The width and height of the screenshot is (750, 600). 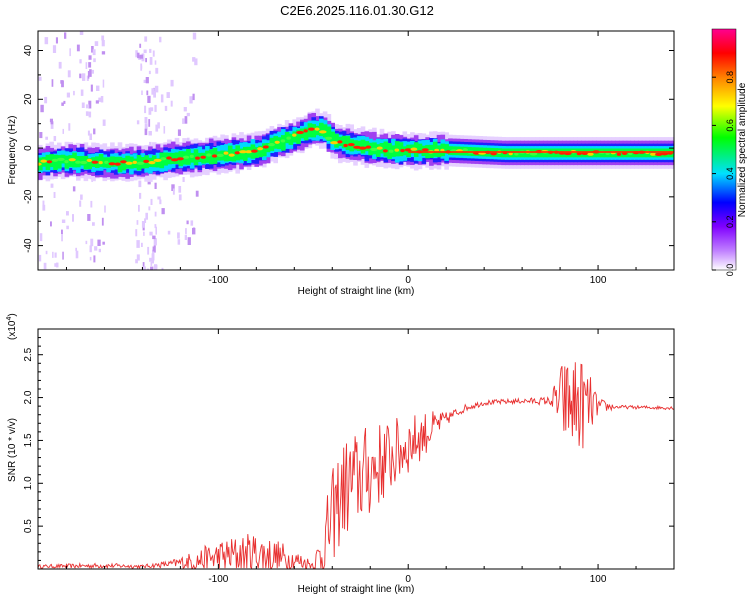 I want to click on y-tick-label: 40, so click(x=28, y=51).